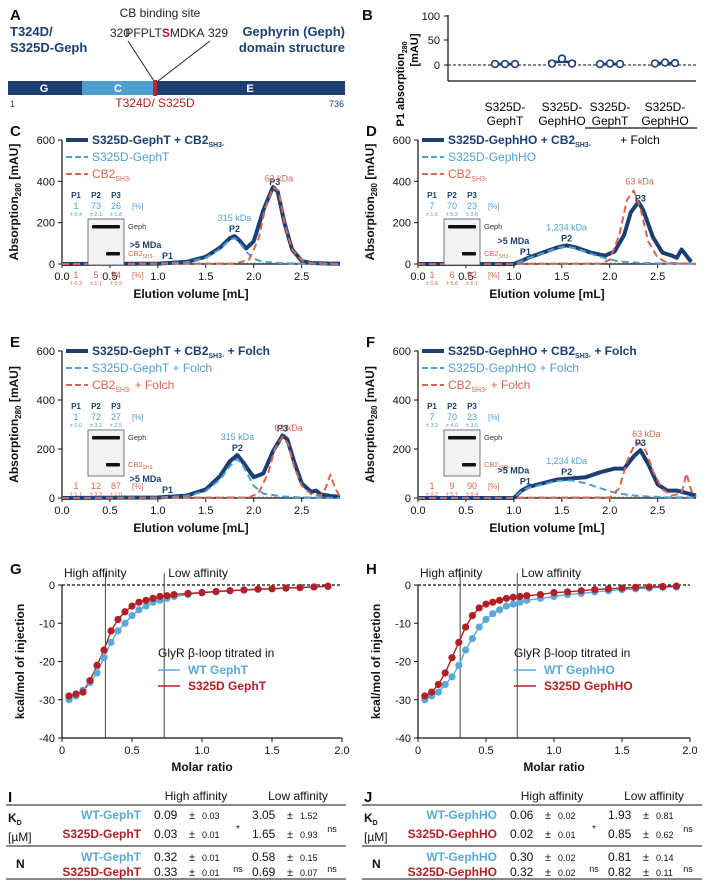 The width and height of the screenshot is (709, 882). What do you see at coordinates (95, 275) in the screenshot?
I see `inset-bottom-value: 5` at bounding box center [95, 275].